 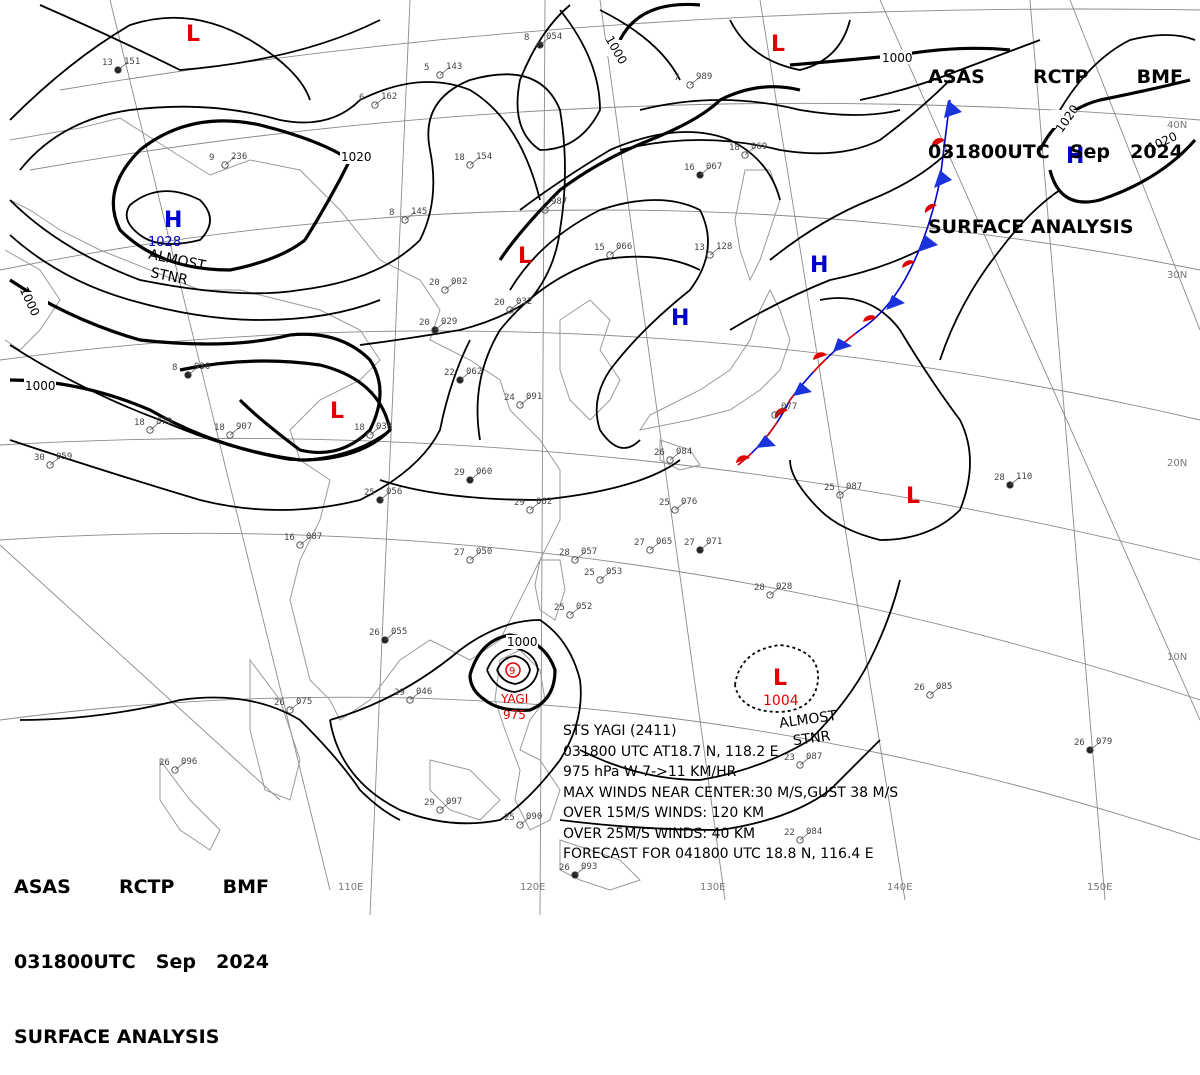 I want to click on station-plot: 18 069, so click(x=748, y=150).